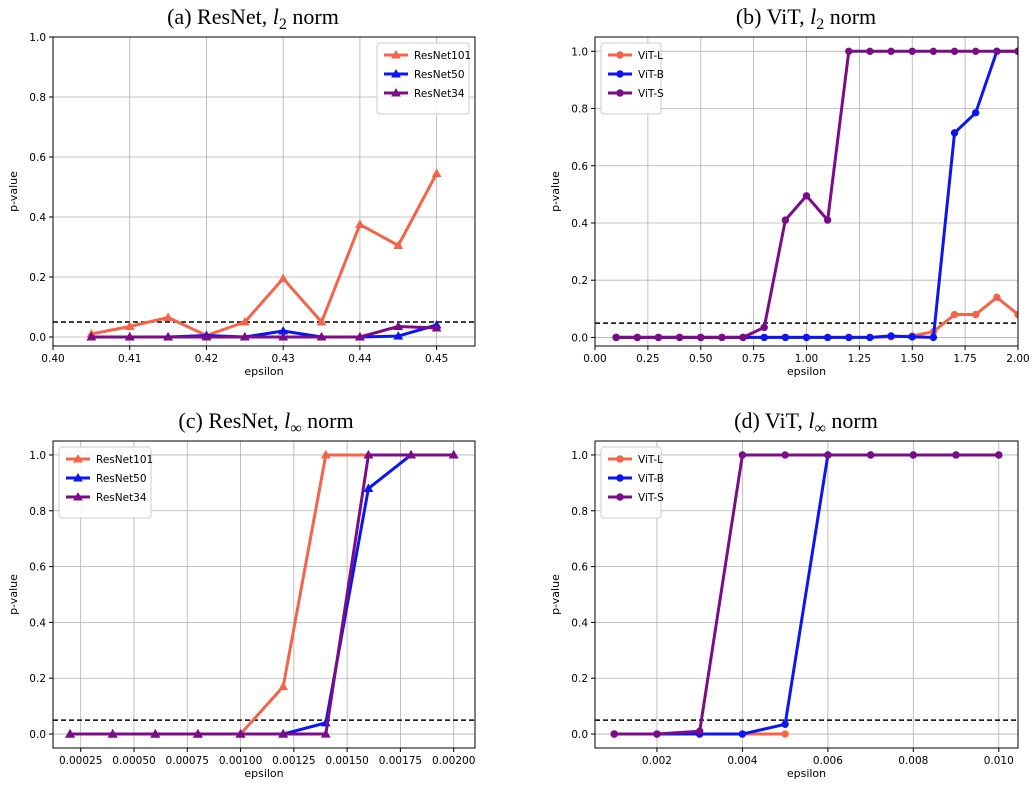 This screenshot has width=1034, height=793. Describe the element at coordinates (80, 761) in the screenshot. I see `panel-c-xtick-label-0: 0.00025` at that location.